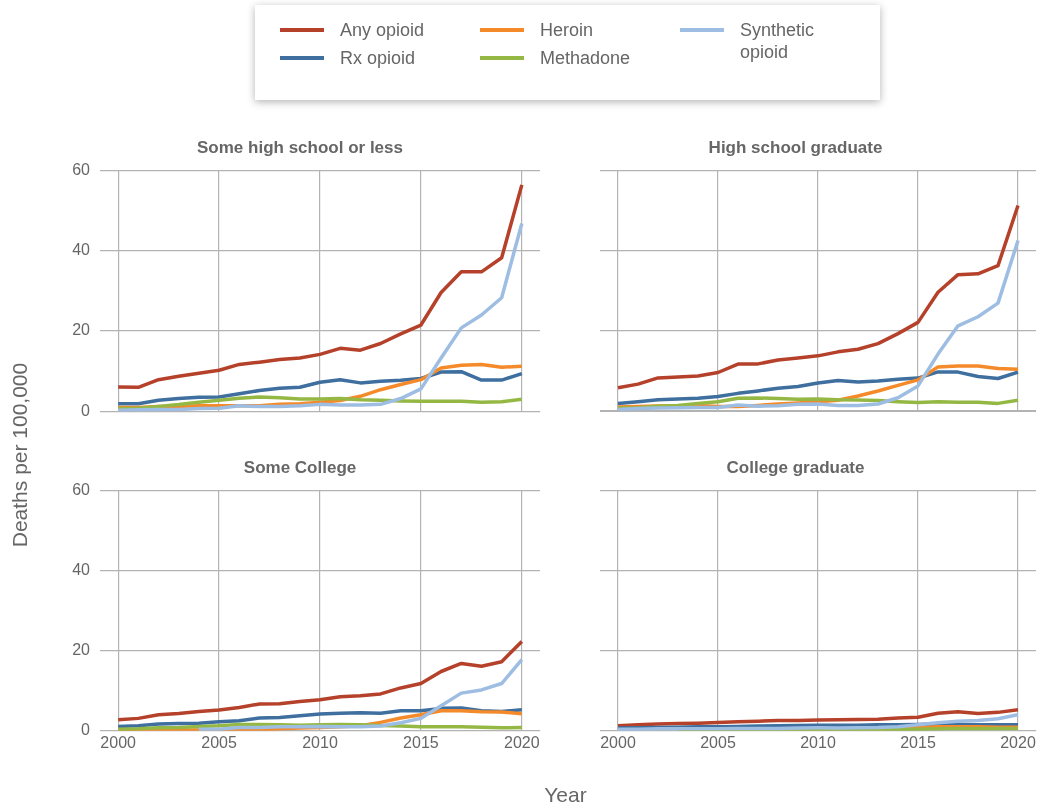  I want to click on legend-label: Heroin, so click(567, 30).